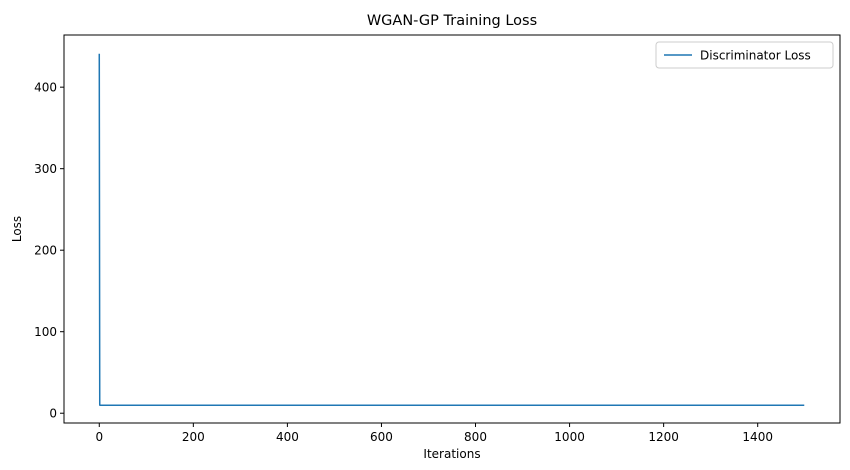 This screenshot has height=470, width=850. Describe the element at coordinates (193, 437) in the screenshot. I see `x-tick-label: 200` at that location.